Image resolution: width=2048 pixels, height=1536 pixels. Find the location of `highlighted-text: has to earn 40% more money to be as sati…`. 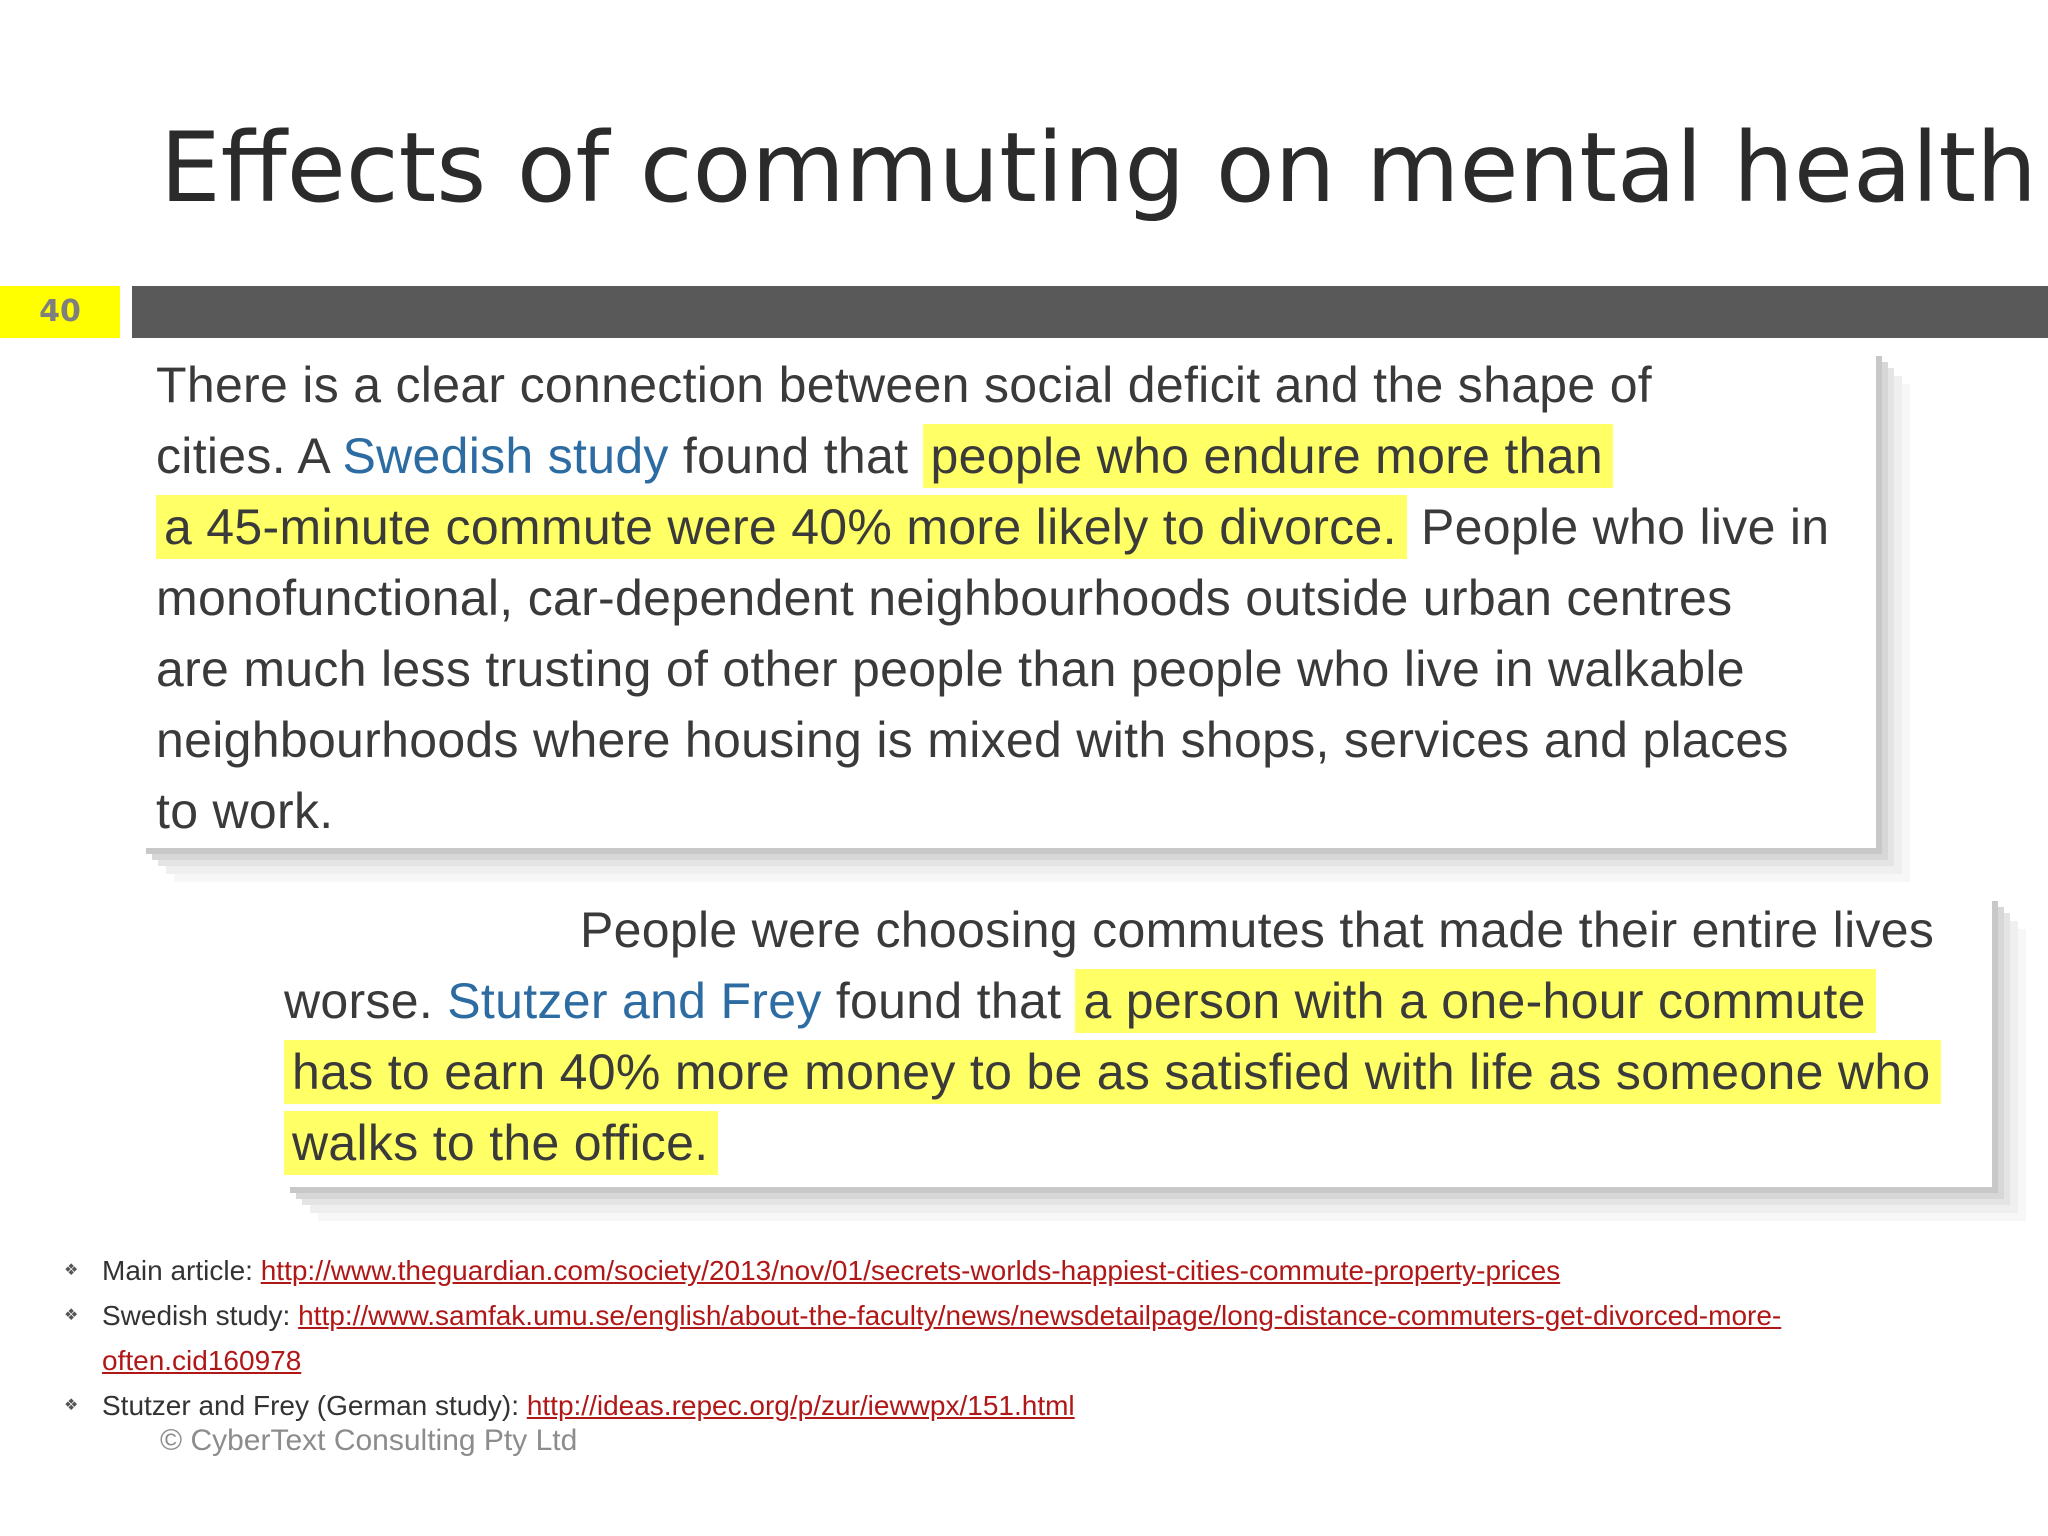

highlighted-text: has to earn 40% more money to be as sati… is located at coordinates (1112, 1072).